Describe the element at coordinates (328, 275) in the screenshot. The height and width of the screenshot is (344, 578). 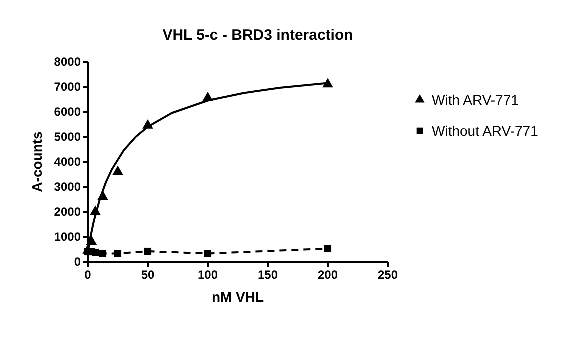
I see `x-tick-label: 200` at that location.